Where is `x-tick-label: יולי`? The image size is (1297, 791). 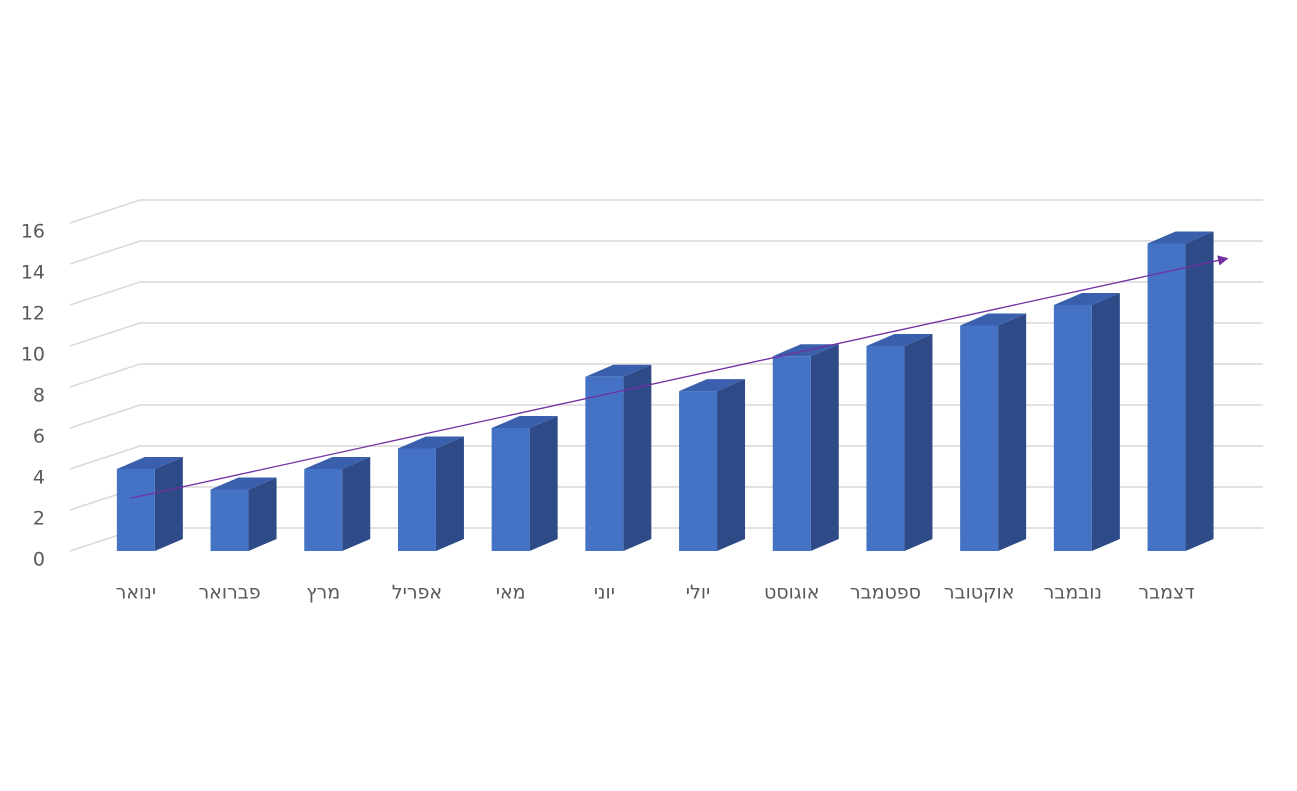 x-tick-label: יולי is located at coordinates (698, 593).